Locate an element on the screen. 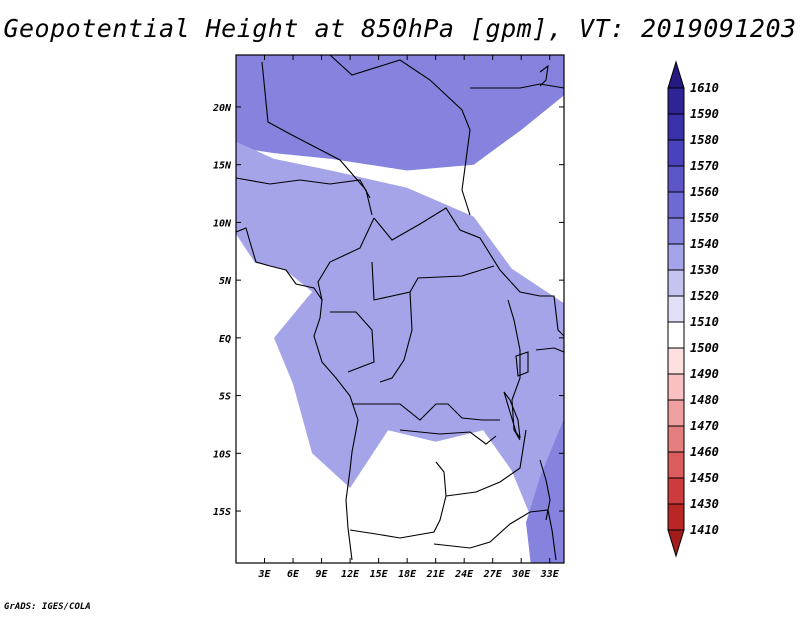 The width and height of the screenshot is (800, 618). colorbar-bottom-arrow is located at coordinates (676, 543).